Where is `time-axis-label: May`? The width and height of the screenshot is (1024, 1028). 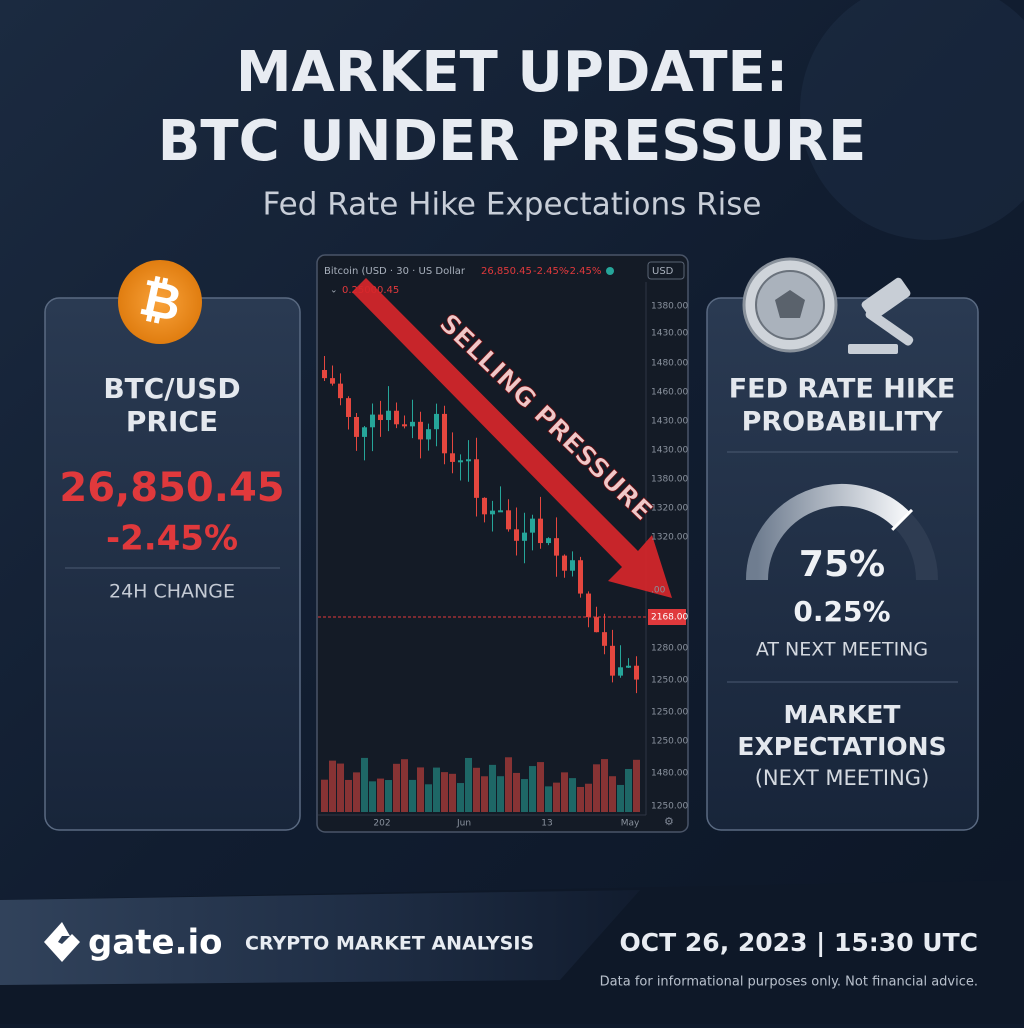
time-axis-label: May is located at coordinates (630, 824).